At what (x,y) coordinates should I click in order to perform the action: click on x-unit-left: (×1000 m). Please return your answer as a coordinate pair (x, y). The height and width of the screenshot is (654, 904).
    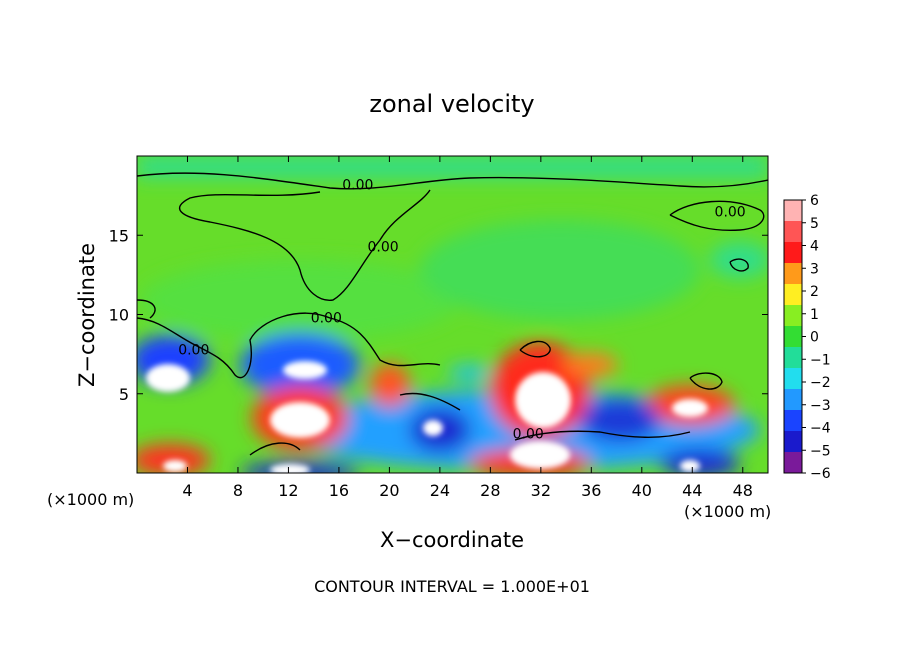
    Looking at the image, I should click on (90, 499).